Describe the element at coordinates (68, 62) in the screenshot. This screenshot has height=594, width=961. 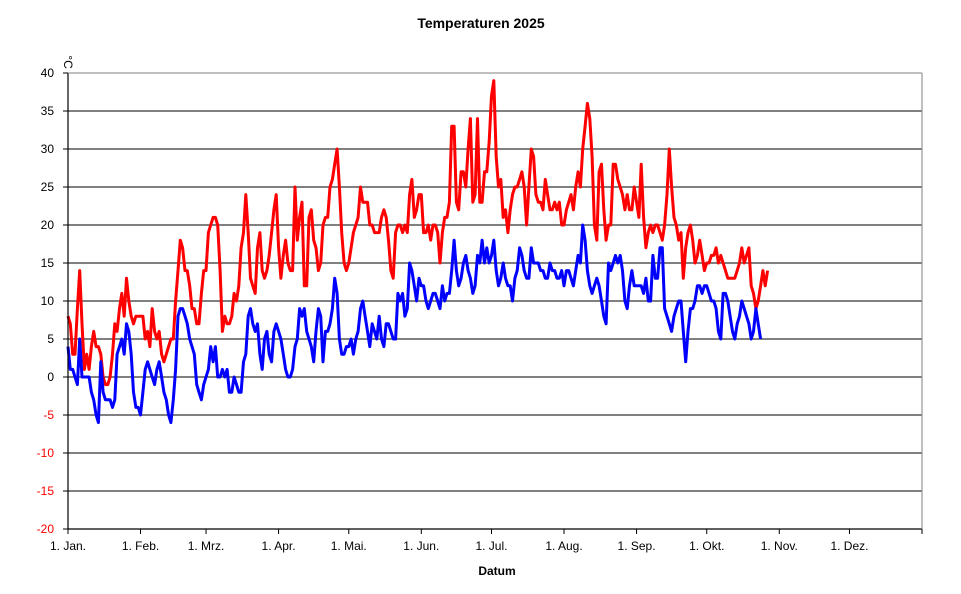
I see `y-axis-unit-label: °C` at that location.